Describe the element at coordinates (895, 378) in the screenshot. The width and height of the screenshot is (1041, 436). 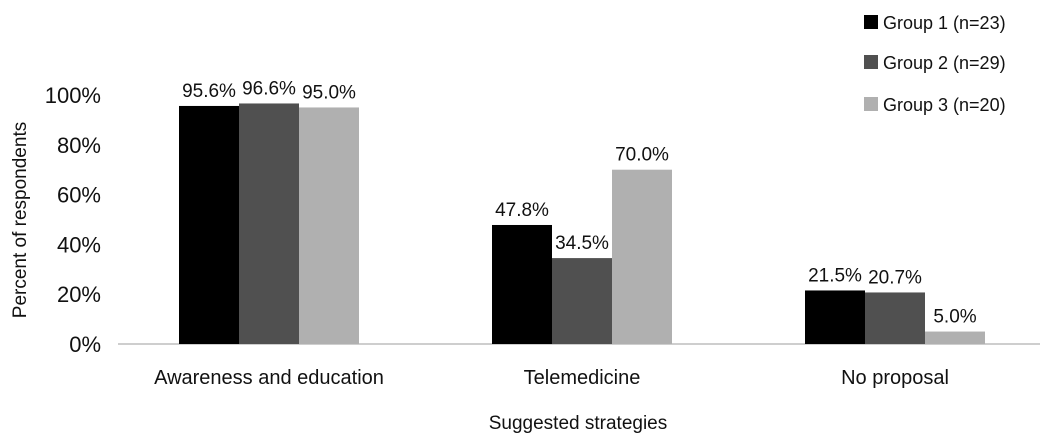
I see `category-label: No proposal` at that location.